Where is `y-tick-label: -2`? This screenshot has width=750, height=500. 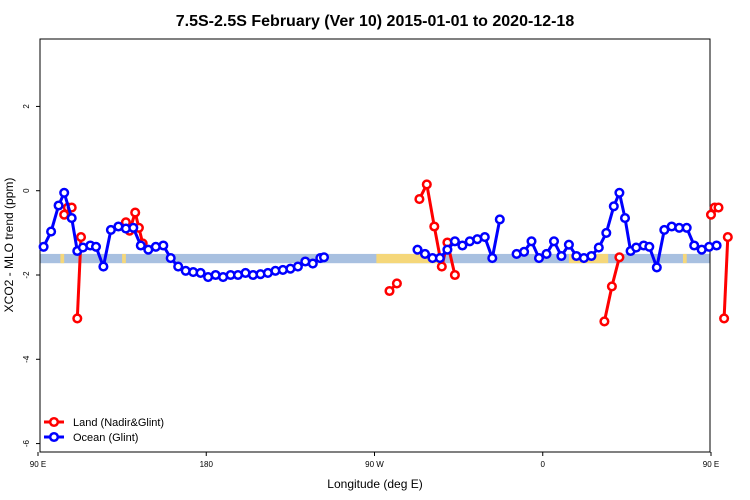
y-tick-label: -2 is located at coordinates (26, 275).